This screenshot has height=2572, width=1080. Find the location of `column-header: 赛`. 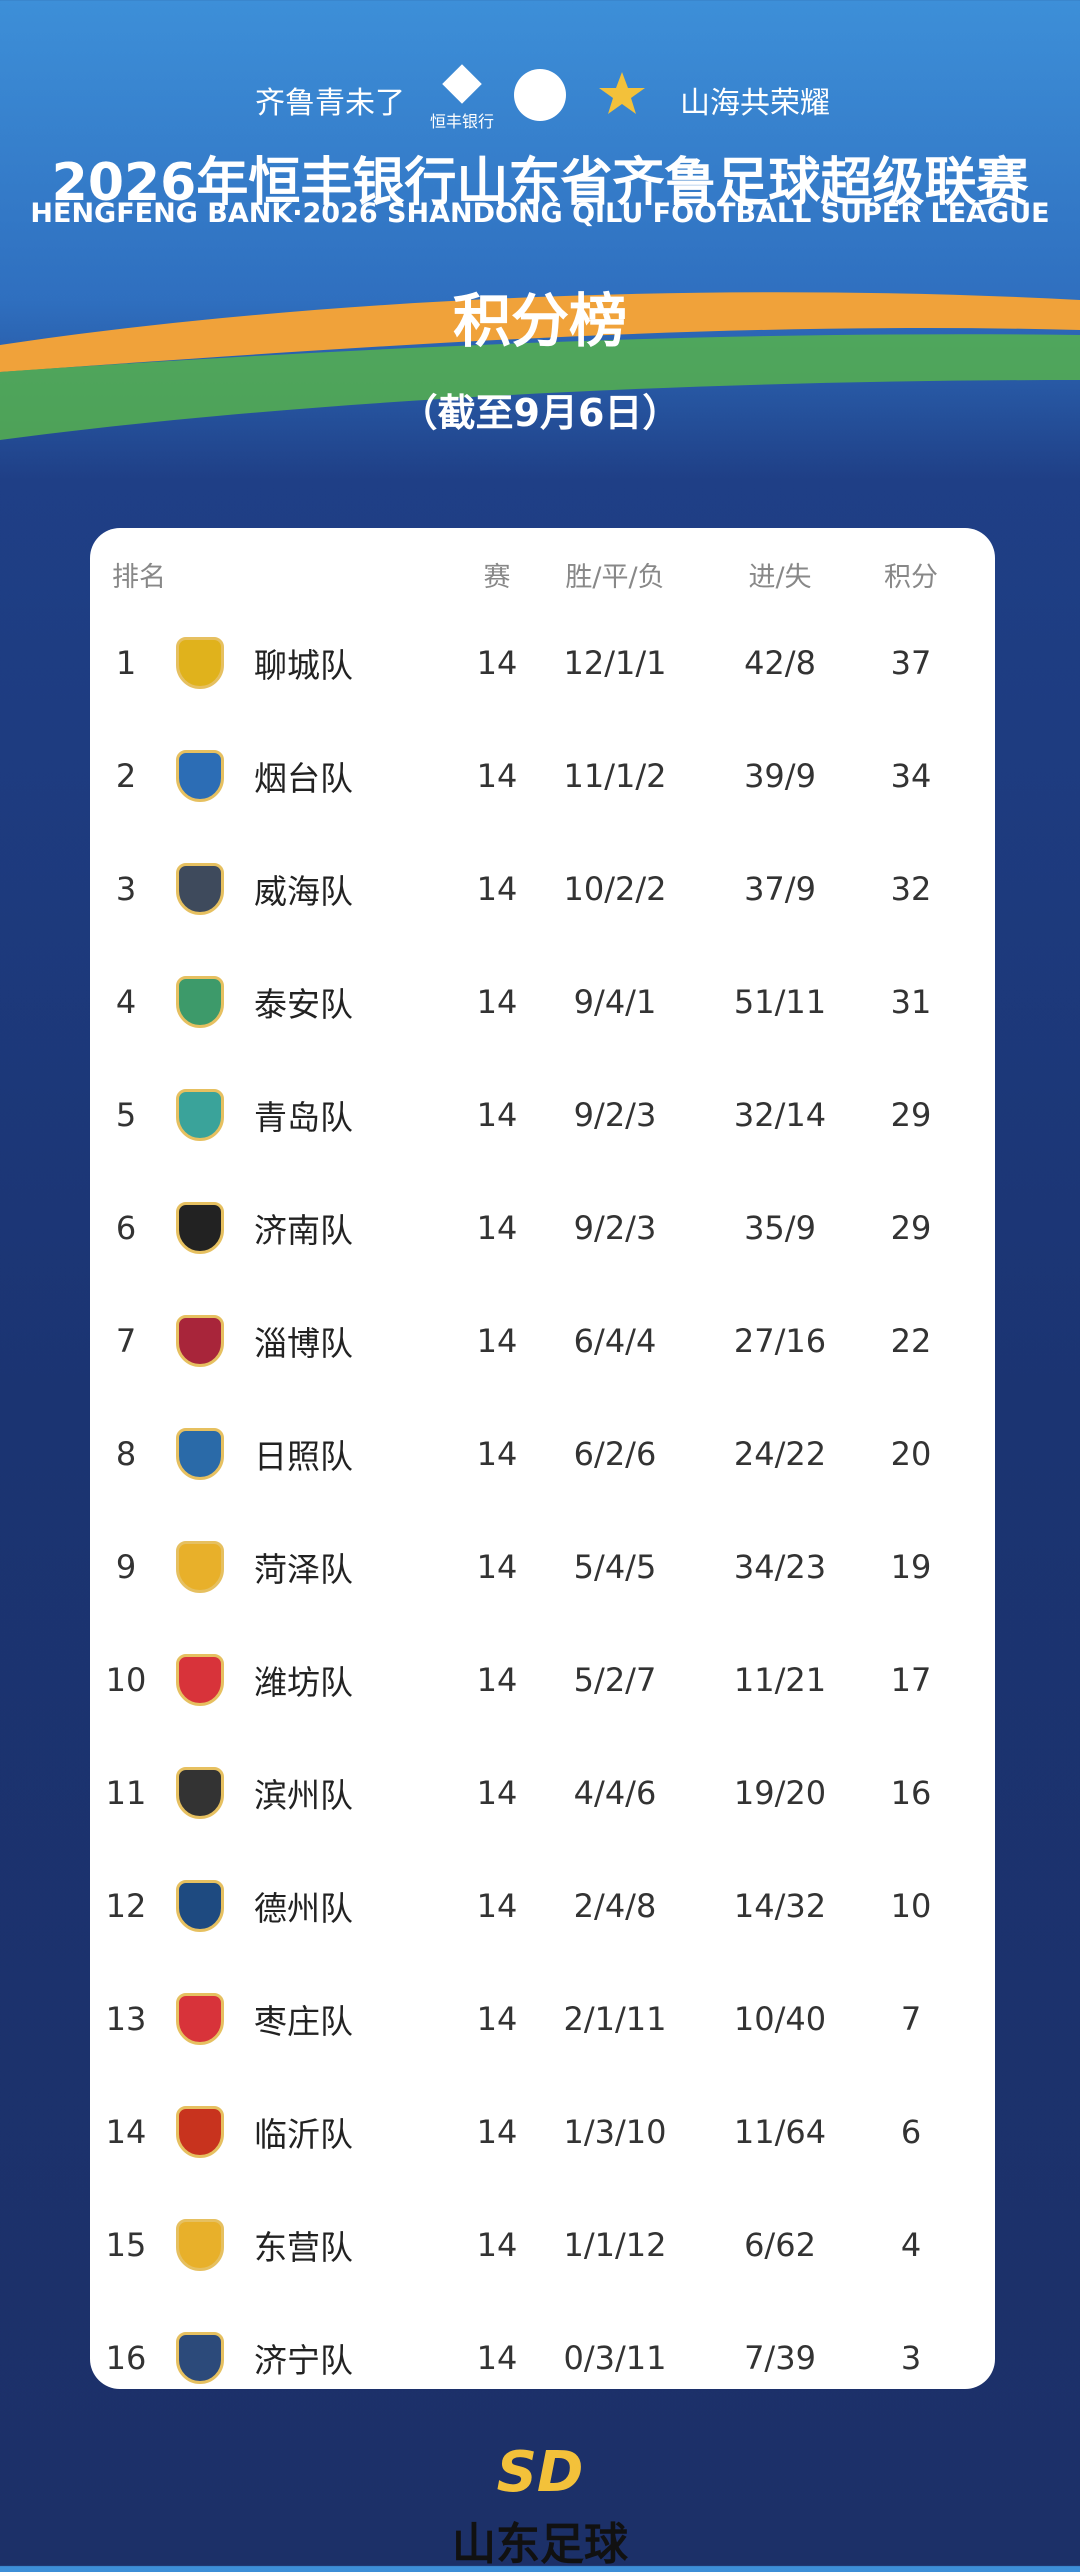

column-header: 赛 is located at coordinates (497, 577).